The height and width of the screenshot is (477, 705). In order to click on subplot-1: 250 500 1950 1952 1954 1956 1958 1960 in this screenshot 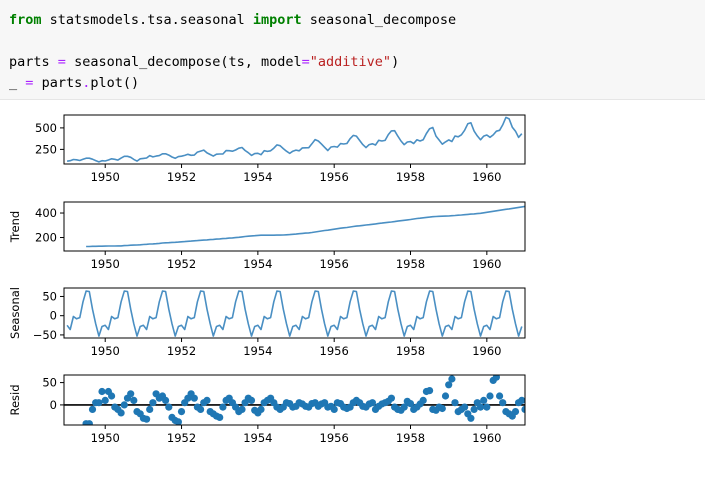, I will do `click(280, 149)`.